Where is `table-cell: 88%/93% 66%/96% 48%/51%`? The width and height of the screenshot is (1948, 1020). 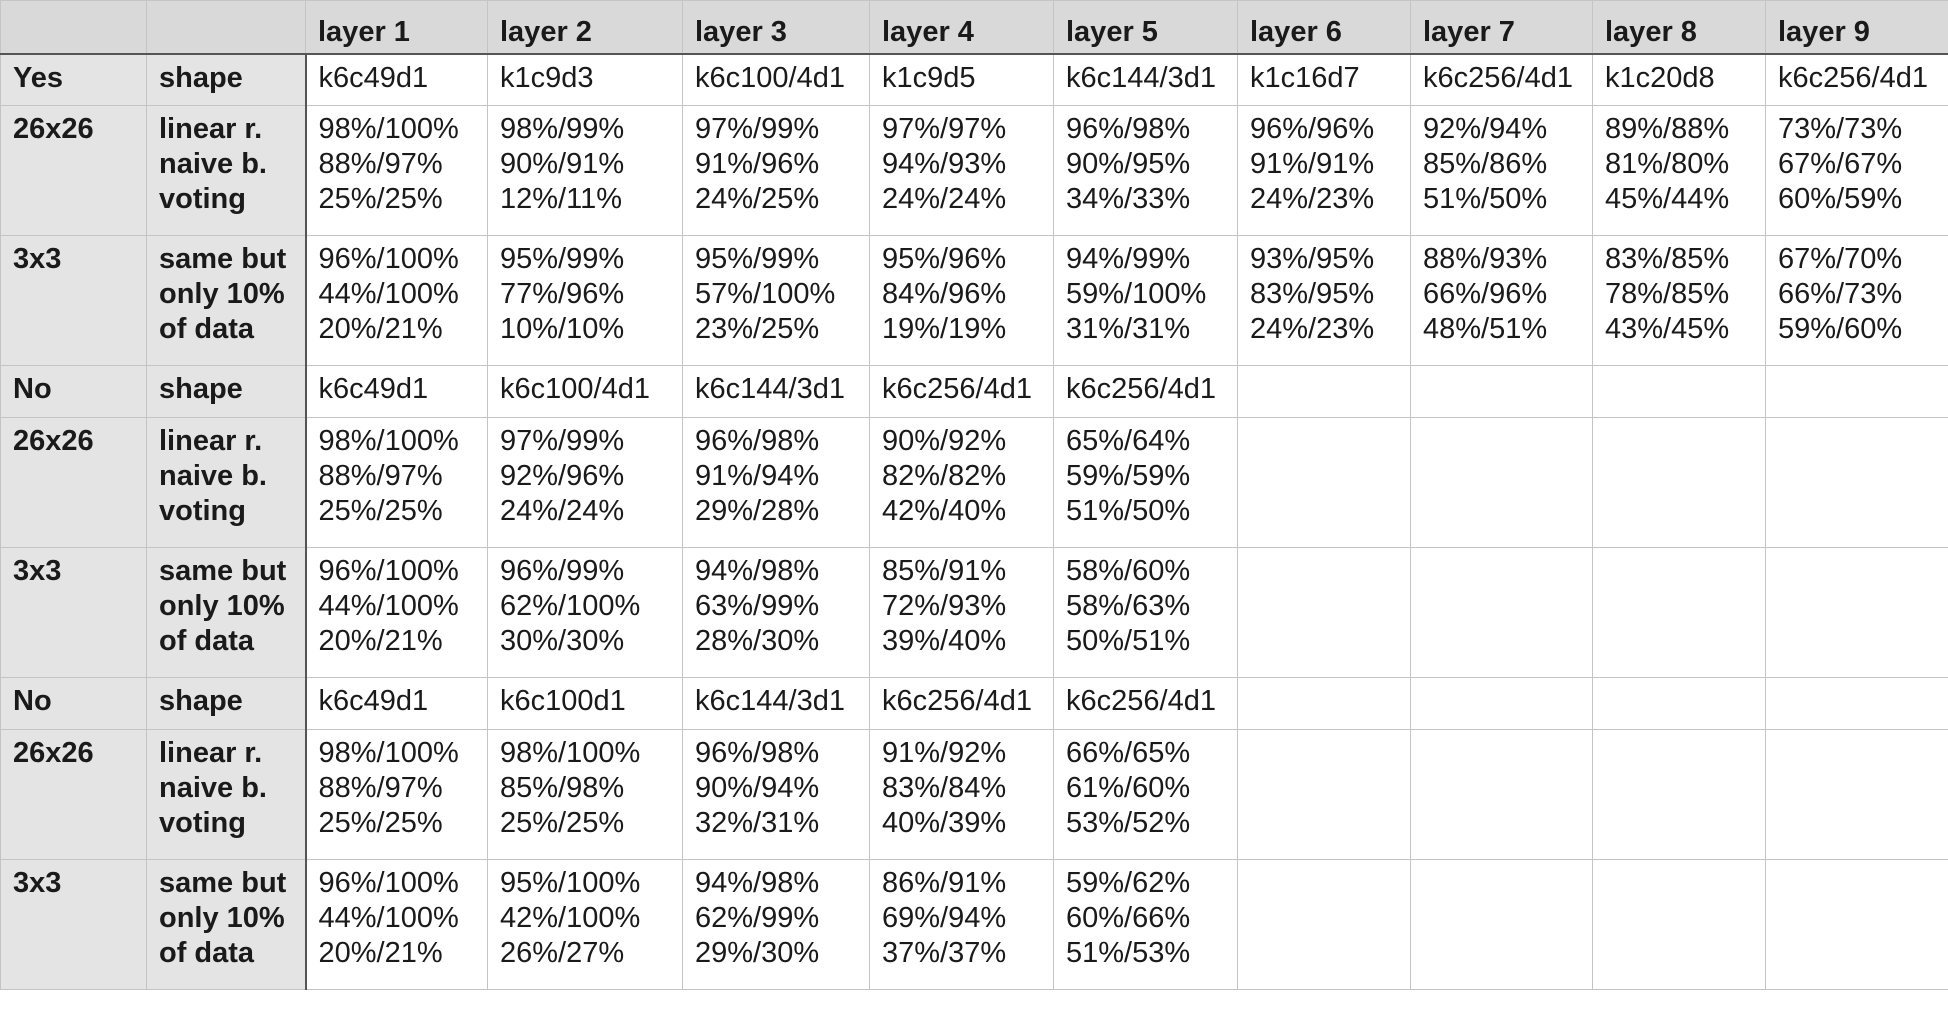 table-cell: 88%/93% 66%/96% 48%/51% is located at coordinates (1501, 300).